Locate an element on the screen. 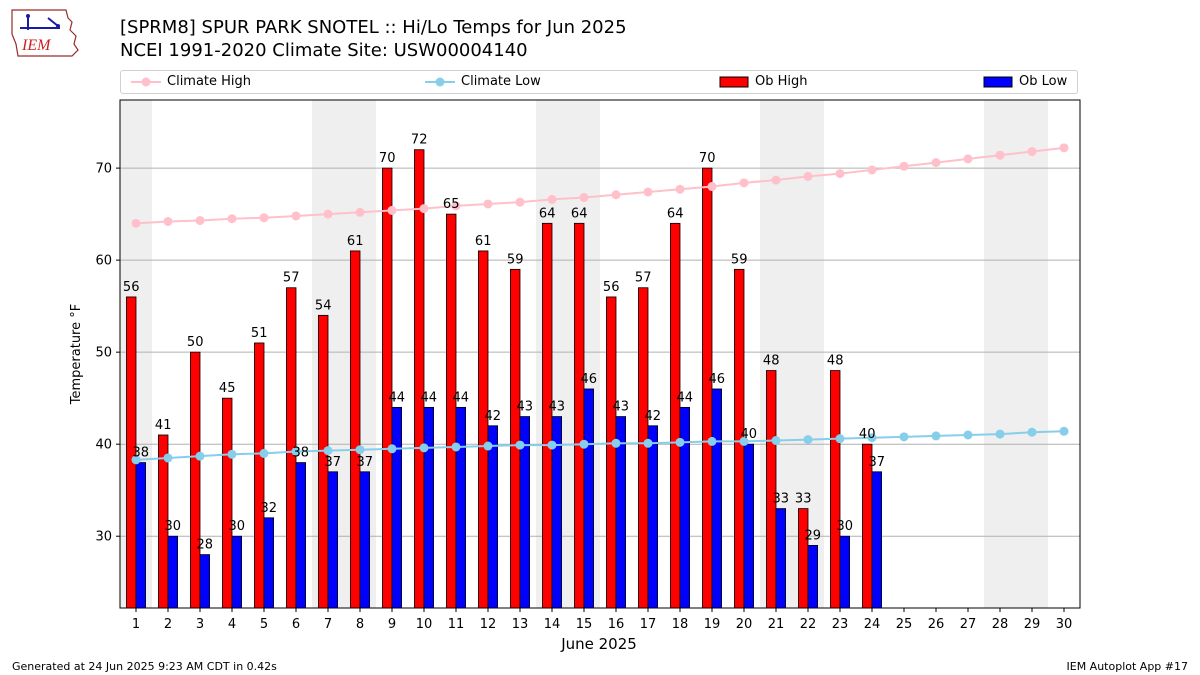 The width and height of the screenshot is (1200, 675). x-tick-label: 4 is located at coordinates (232, 624).